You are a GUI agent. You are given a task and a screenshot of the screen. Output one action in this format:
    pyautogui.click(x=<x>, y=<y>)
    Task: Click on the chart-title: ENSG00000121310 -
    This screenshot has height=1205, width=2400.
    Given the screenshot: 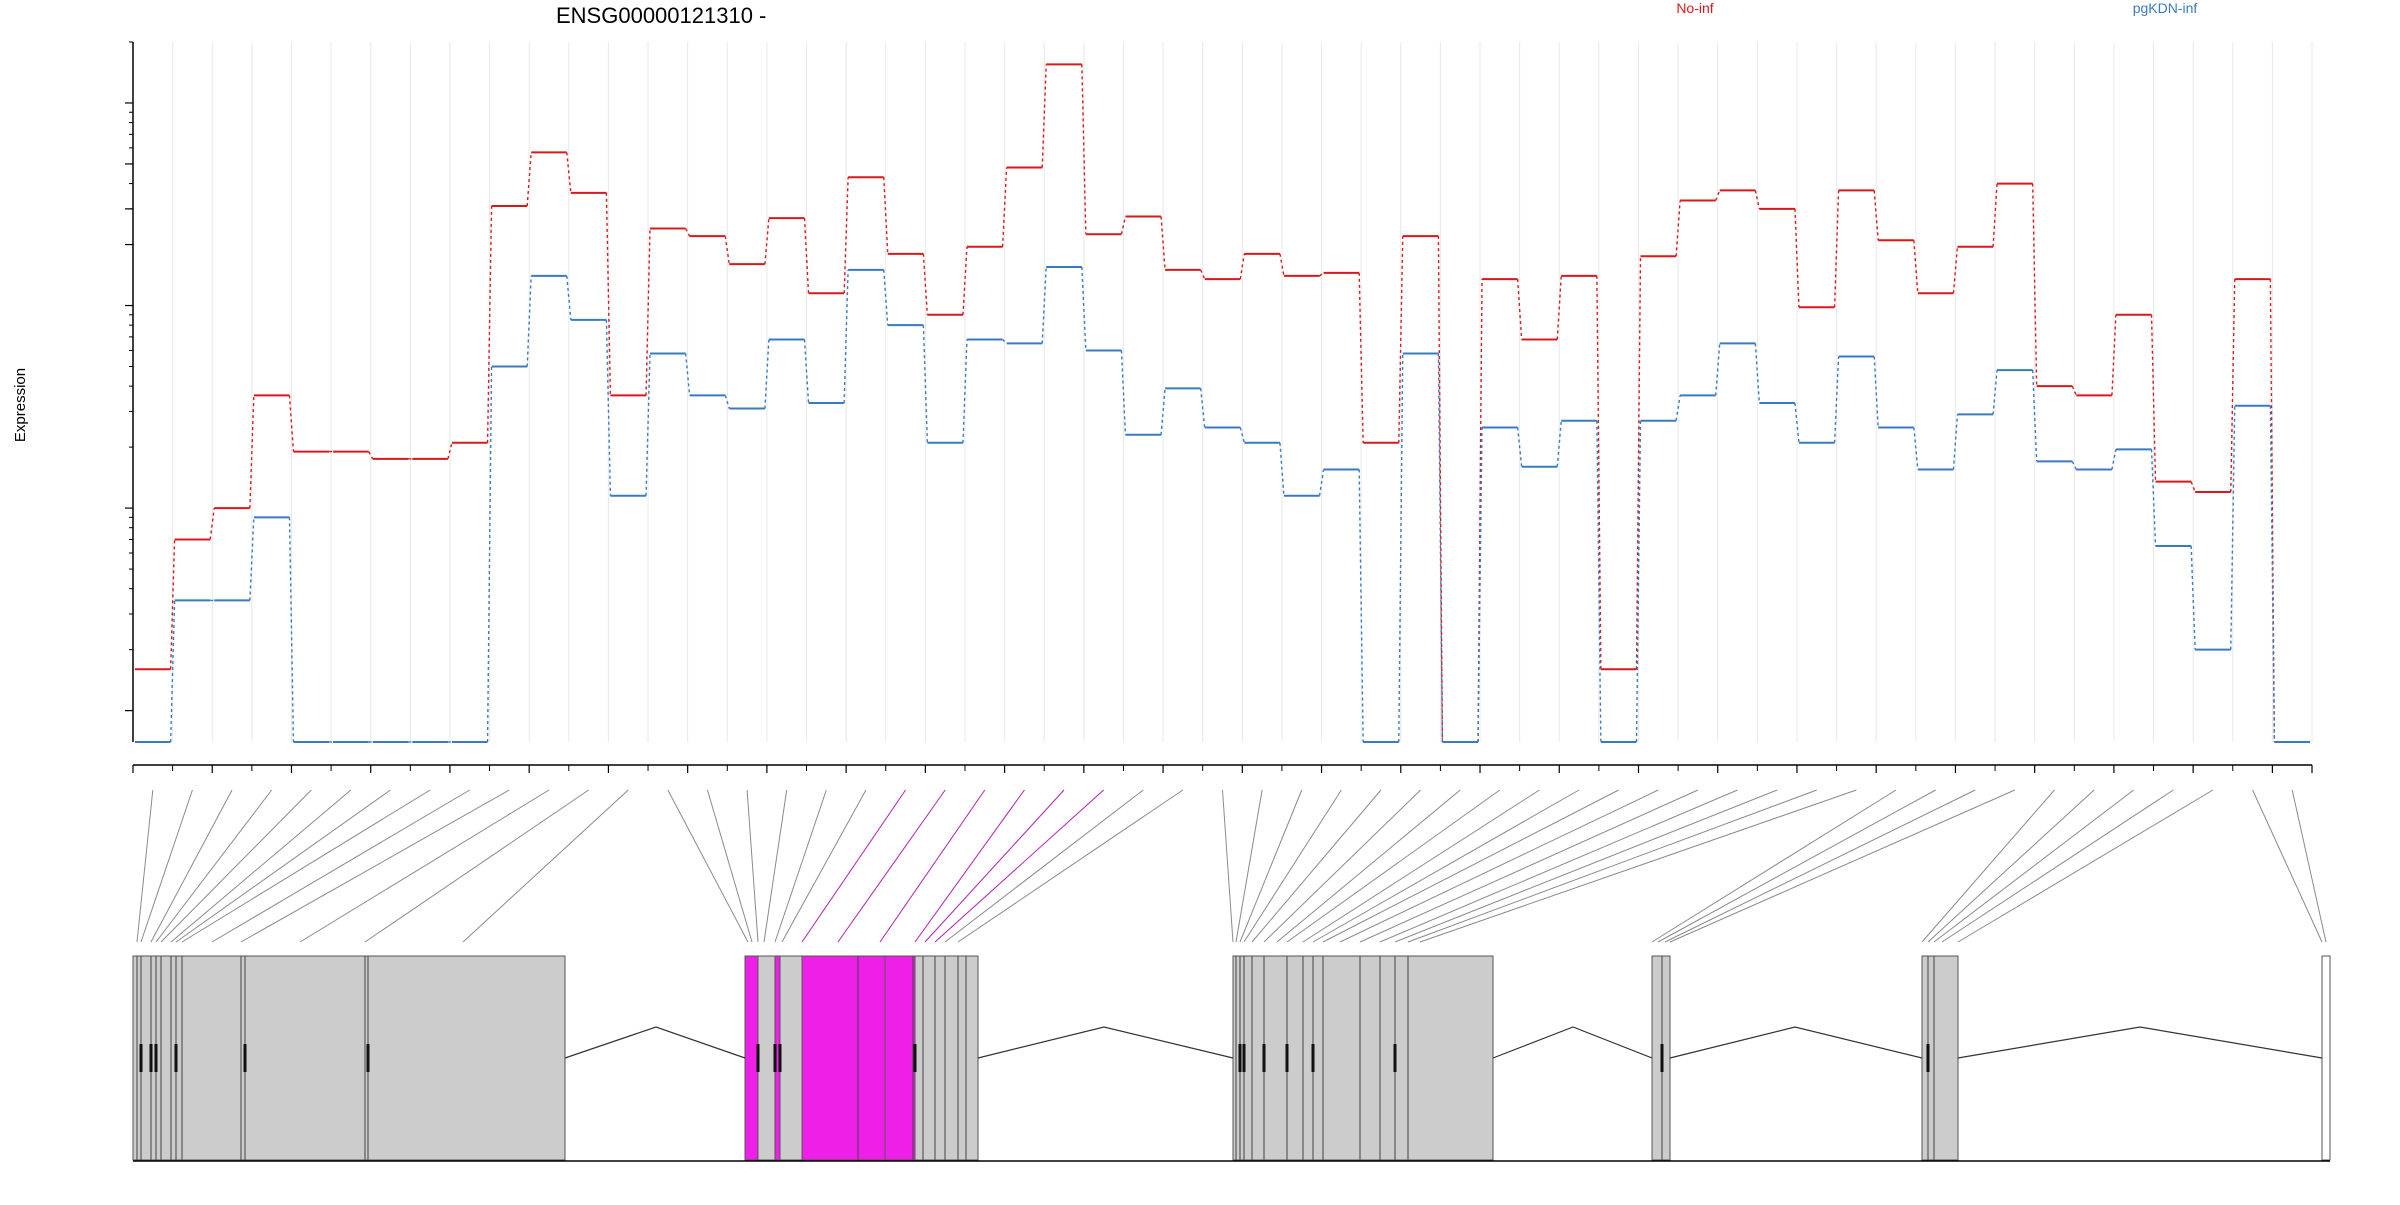 What is the action you would take?
    pyautogui.click(x=661, y=15)
    